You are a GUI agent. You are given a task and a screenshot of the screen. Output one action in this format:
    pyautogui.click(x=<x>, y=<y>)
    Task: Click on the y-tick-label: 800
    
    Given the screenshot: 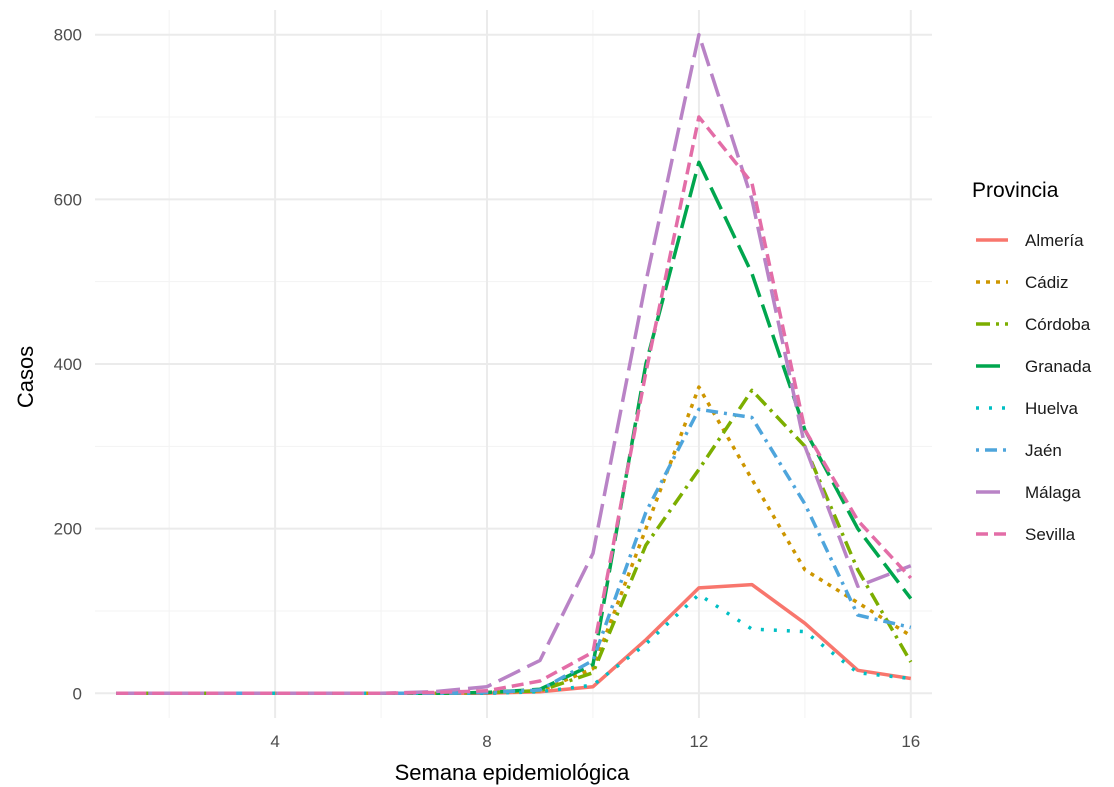 What is the action you would take?
    pyautogui.click(x=68, y=35)
    